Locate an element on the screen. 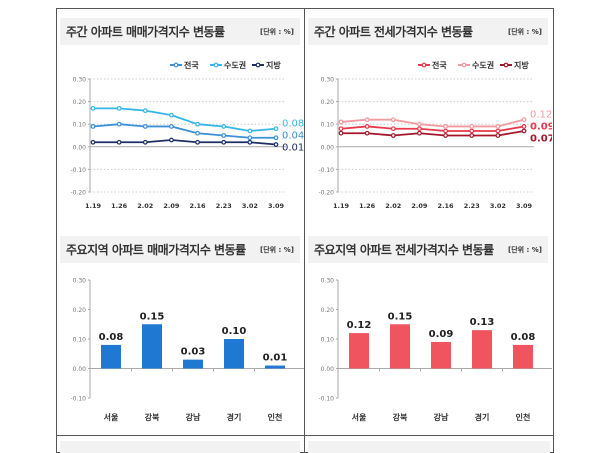  x-tick-label: 2.16 is located at coordinates (446, 206).